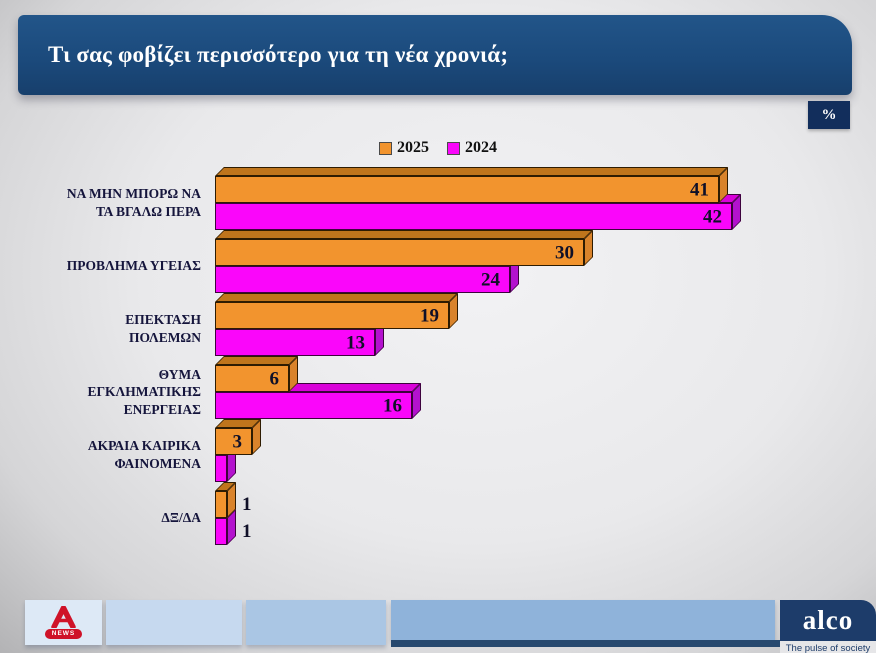 The width and height of the screenshot is (876, 653). What do you see at coordinates (712, 216) in the screenshot?
I see `value-label: 42` at bounding box center [712, 216].